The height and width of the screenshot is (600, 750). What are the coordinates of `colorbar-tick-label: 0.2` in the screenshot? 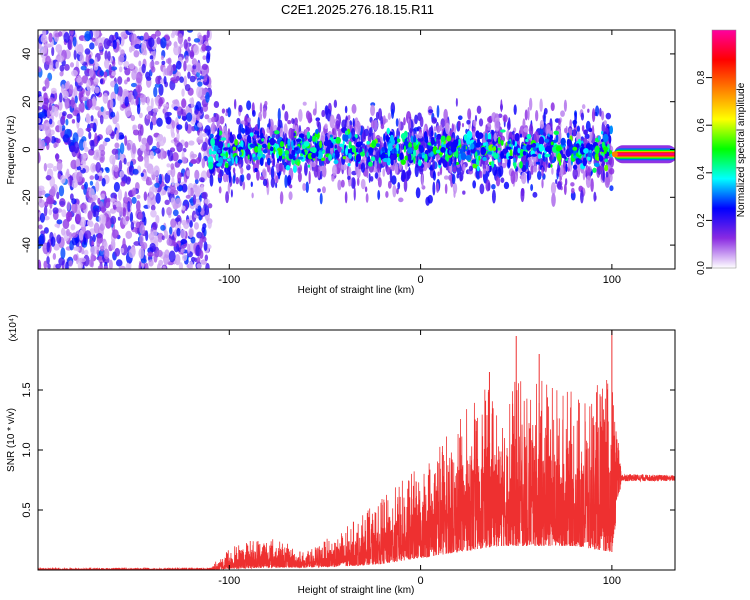 It's located at (701, 220).